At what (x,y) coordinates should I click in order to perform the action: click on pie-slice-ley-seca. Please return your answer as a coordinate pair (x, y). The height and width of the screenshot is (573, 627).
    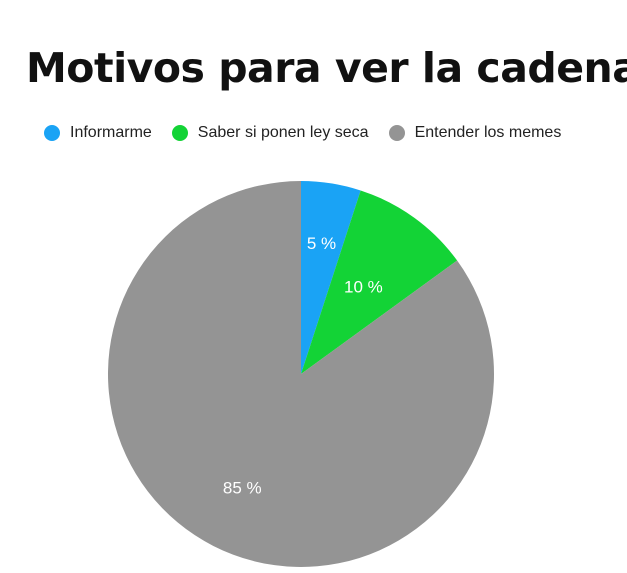
    Looking at the image, I should click on (379, 282).